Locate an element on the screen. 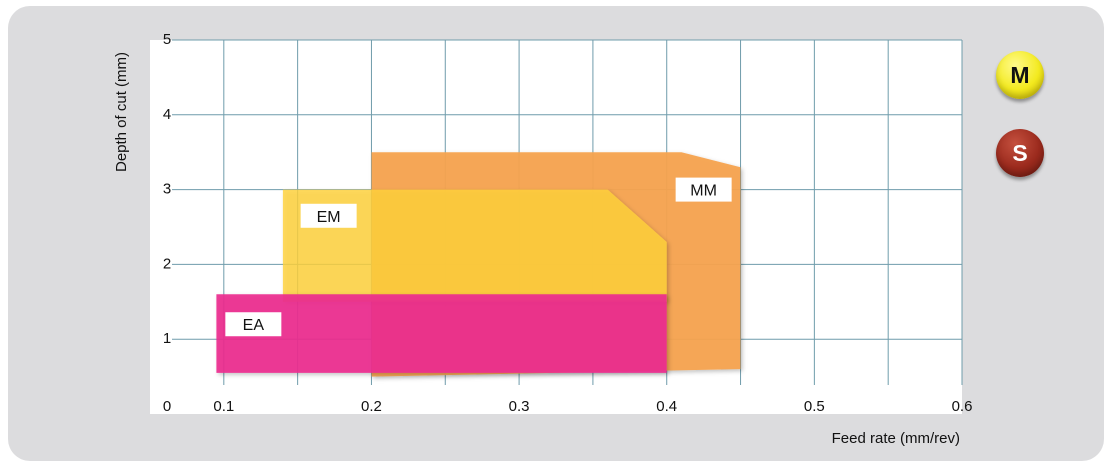 This screenshot has height=467, width=1112. x-tick-label: 0.4 is located at coordinates (666, 406).